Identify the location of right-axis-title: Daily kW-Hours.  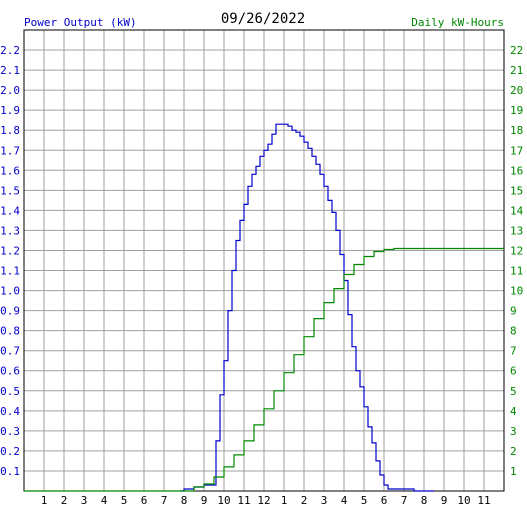
(457, 22).